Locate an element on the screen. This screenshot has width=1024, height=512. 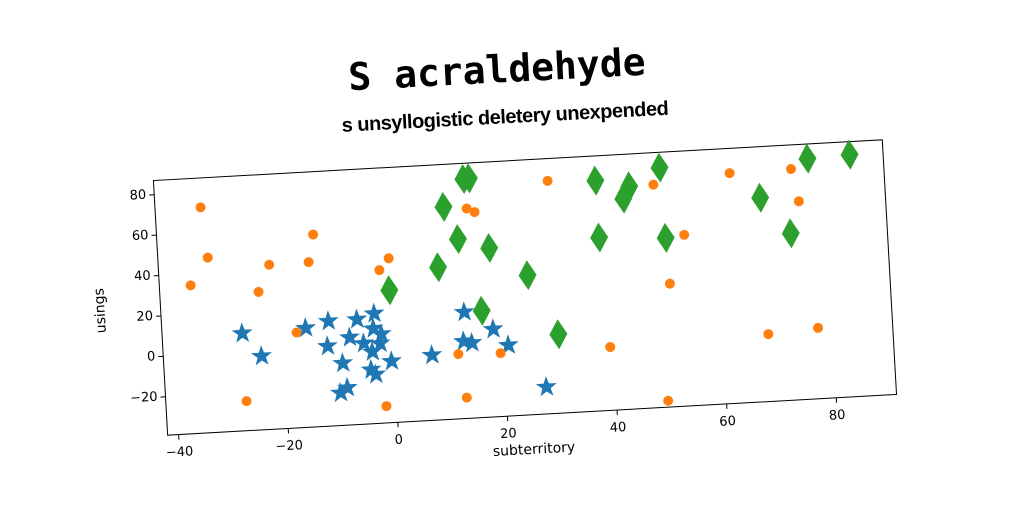
y-tick-label: −20 is located at coordinates (144, 398).